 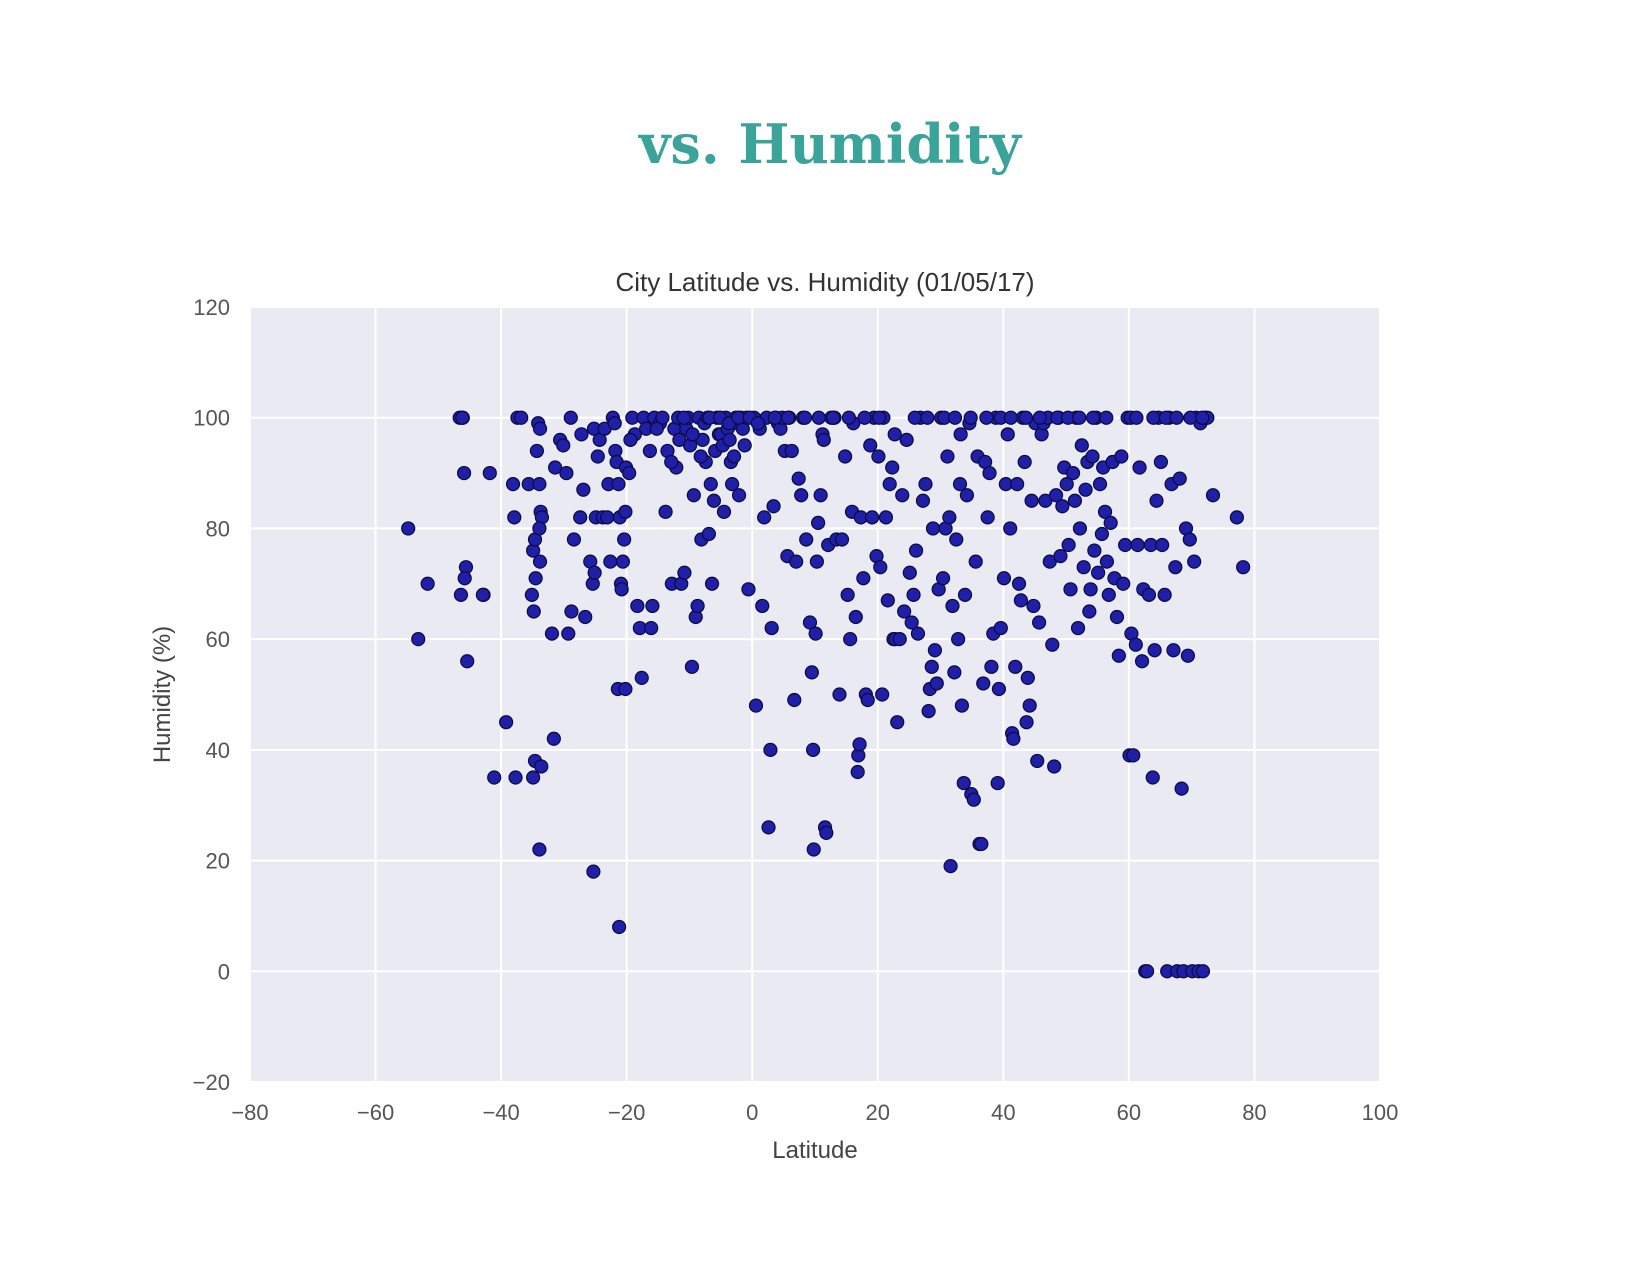 What do you see at coordinates (211, 307) in the screenshot?
I see `y-tick-label: 120` at bounding box center [211, 307].